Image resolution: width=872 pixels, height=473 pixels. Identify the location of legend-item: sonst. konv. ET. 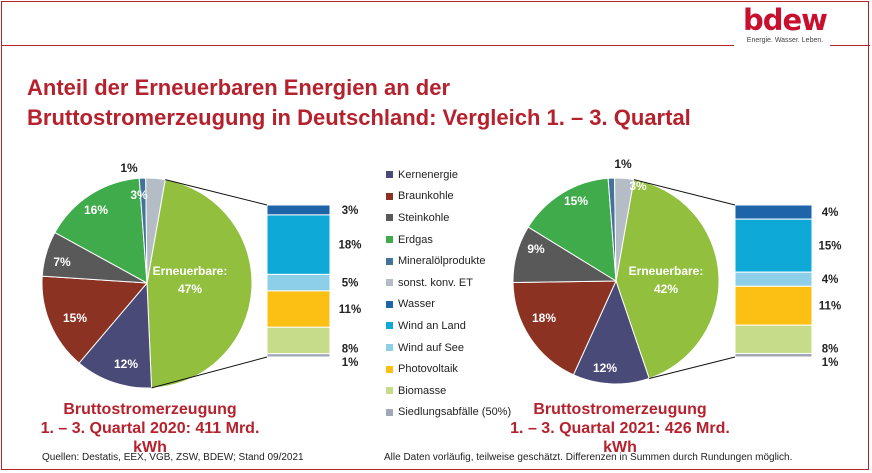
(448, 283).